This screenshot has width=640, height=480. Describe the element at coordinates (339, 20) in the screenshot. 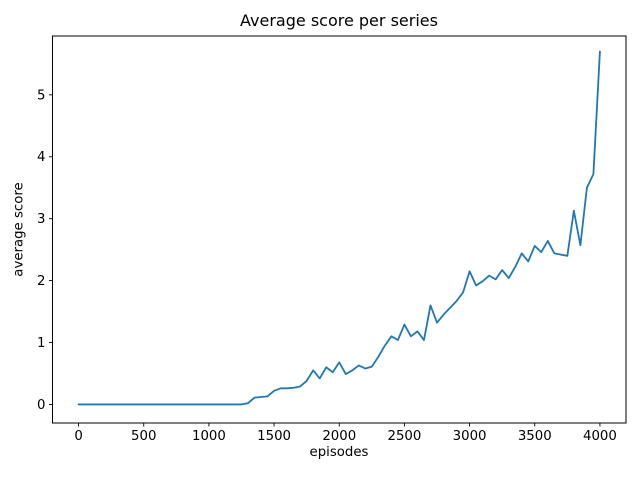

I see `chart-title: Average score per series` at that location.